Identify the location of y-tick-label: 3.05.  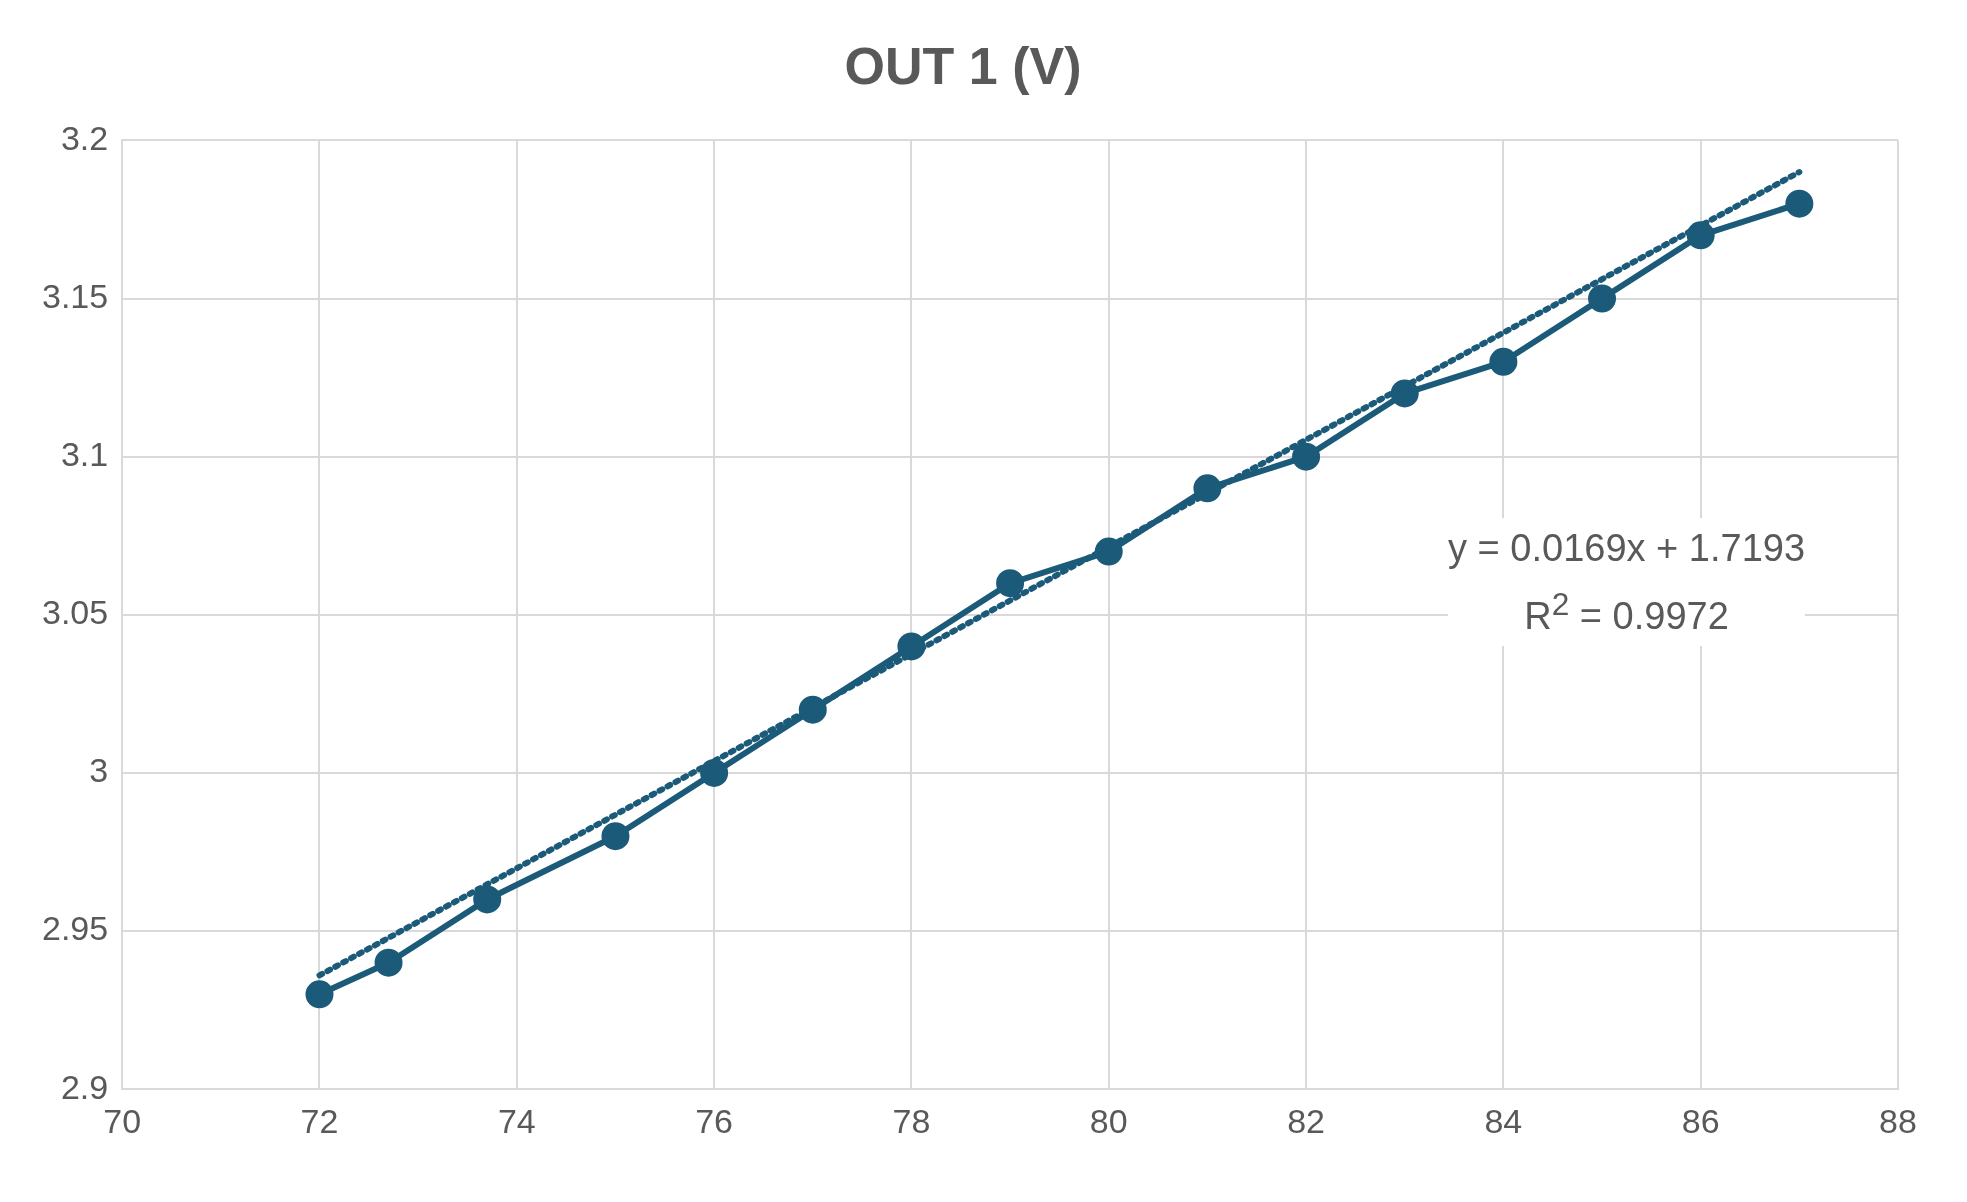
(75, 612).